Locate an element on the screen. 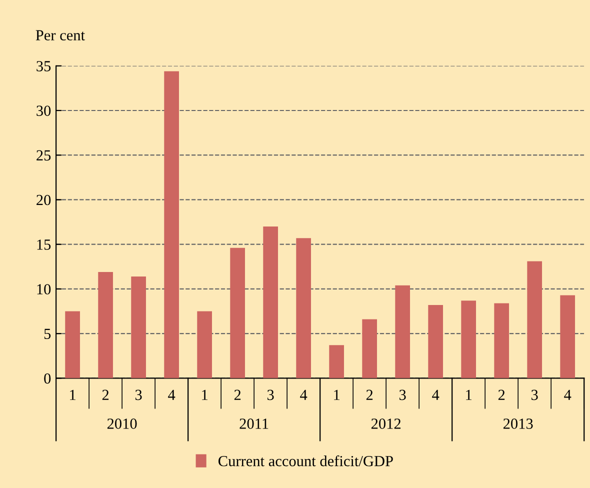 The height and width of the screenshot is (488, 590). text: 2011 is located at coordinates (254, 423).